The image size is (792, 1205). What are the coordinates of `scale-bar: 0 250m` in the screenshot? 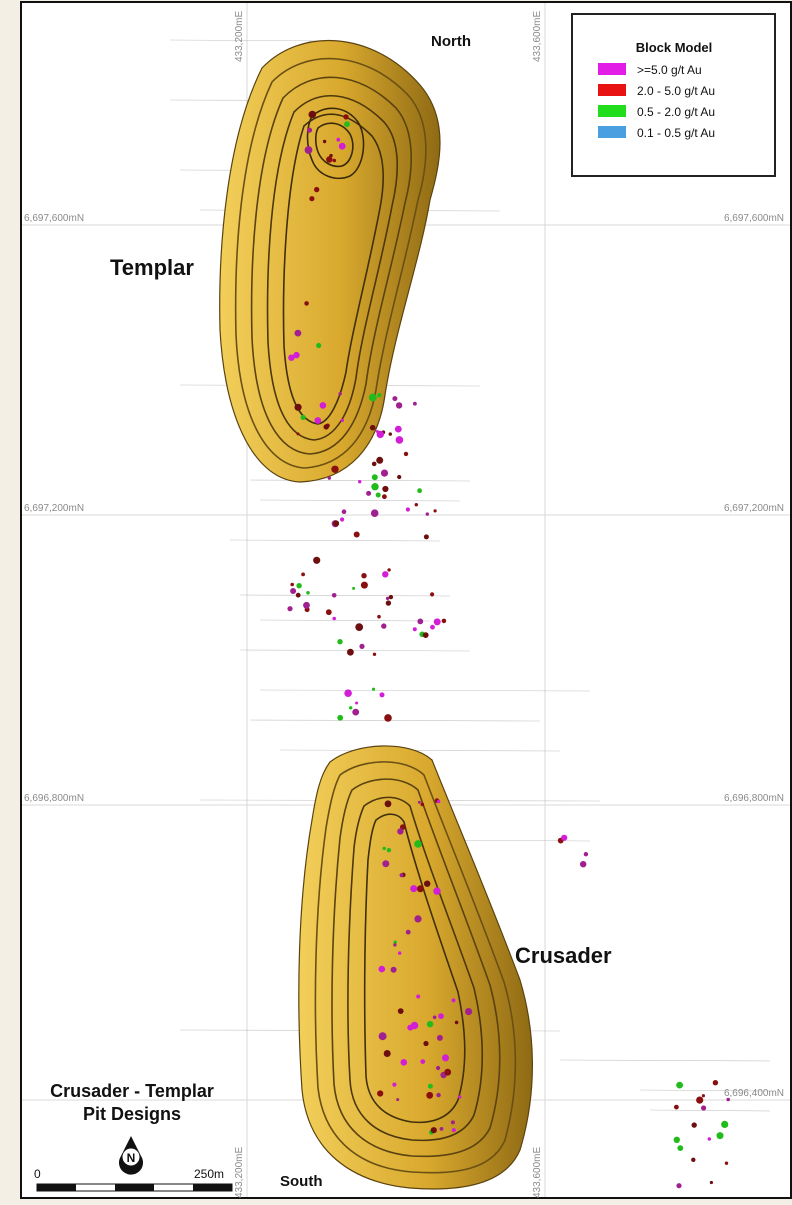 It's located at (133, 1179).